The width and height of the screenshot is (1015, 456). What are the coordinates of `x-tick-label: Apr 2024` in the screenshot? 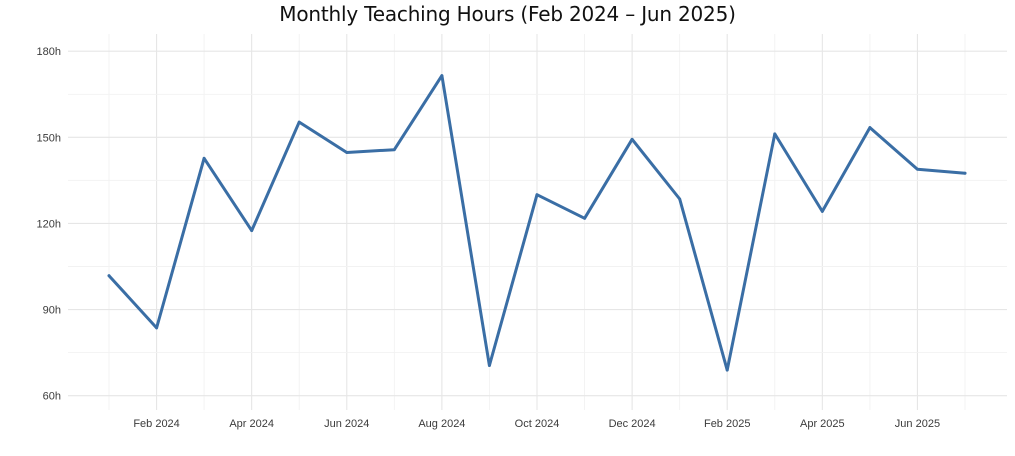 It's located at (251, 424).